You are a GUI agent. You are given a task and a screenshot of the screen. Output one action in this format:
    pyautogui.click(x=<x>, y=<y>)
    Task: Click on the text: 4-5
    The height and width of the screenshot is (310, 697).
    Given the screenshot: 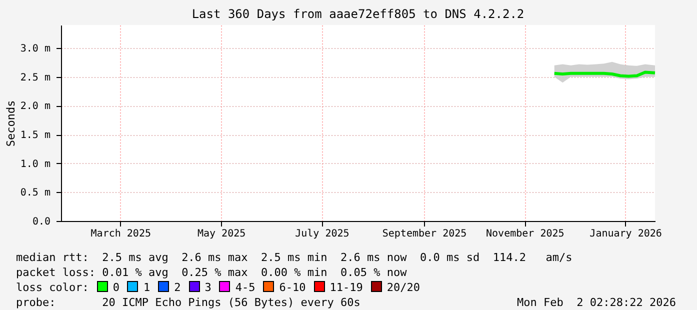 What is the action you would take?
    pyautogui.click(x=245, y=287)
    